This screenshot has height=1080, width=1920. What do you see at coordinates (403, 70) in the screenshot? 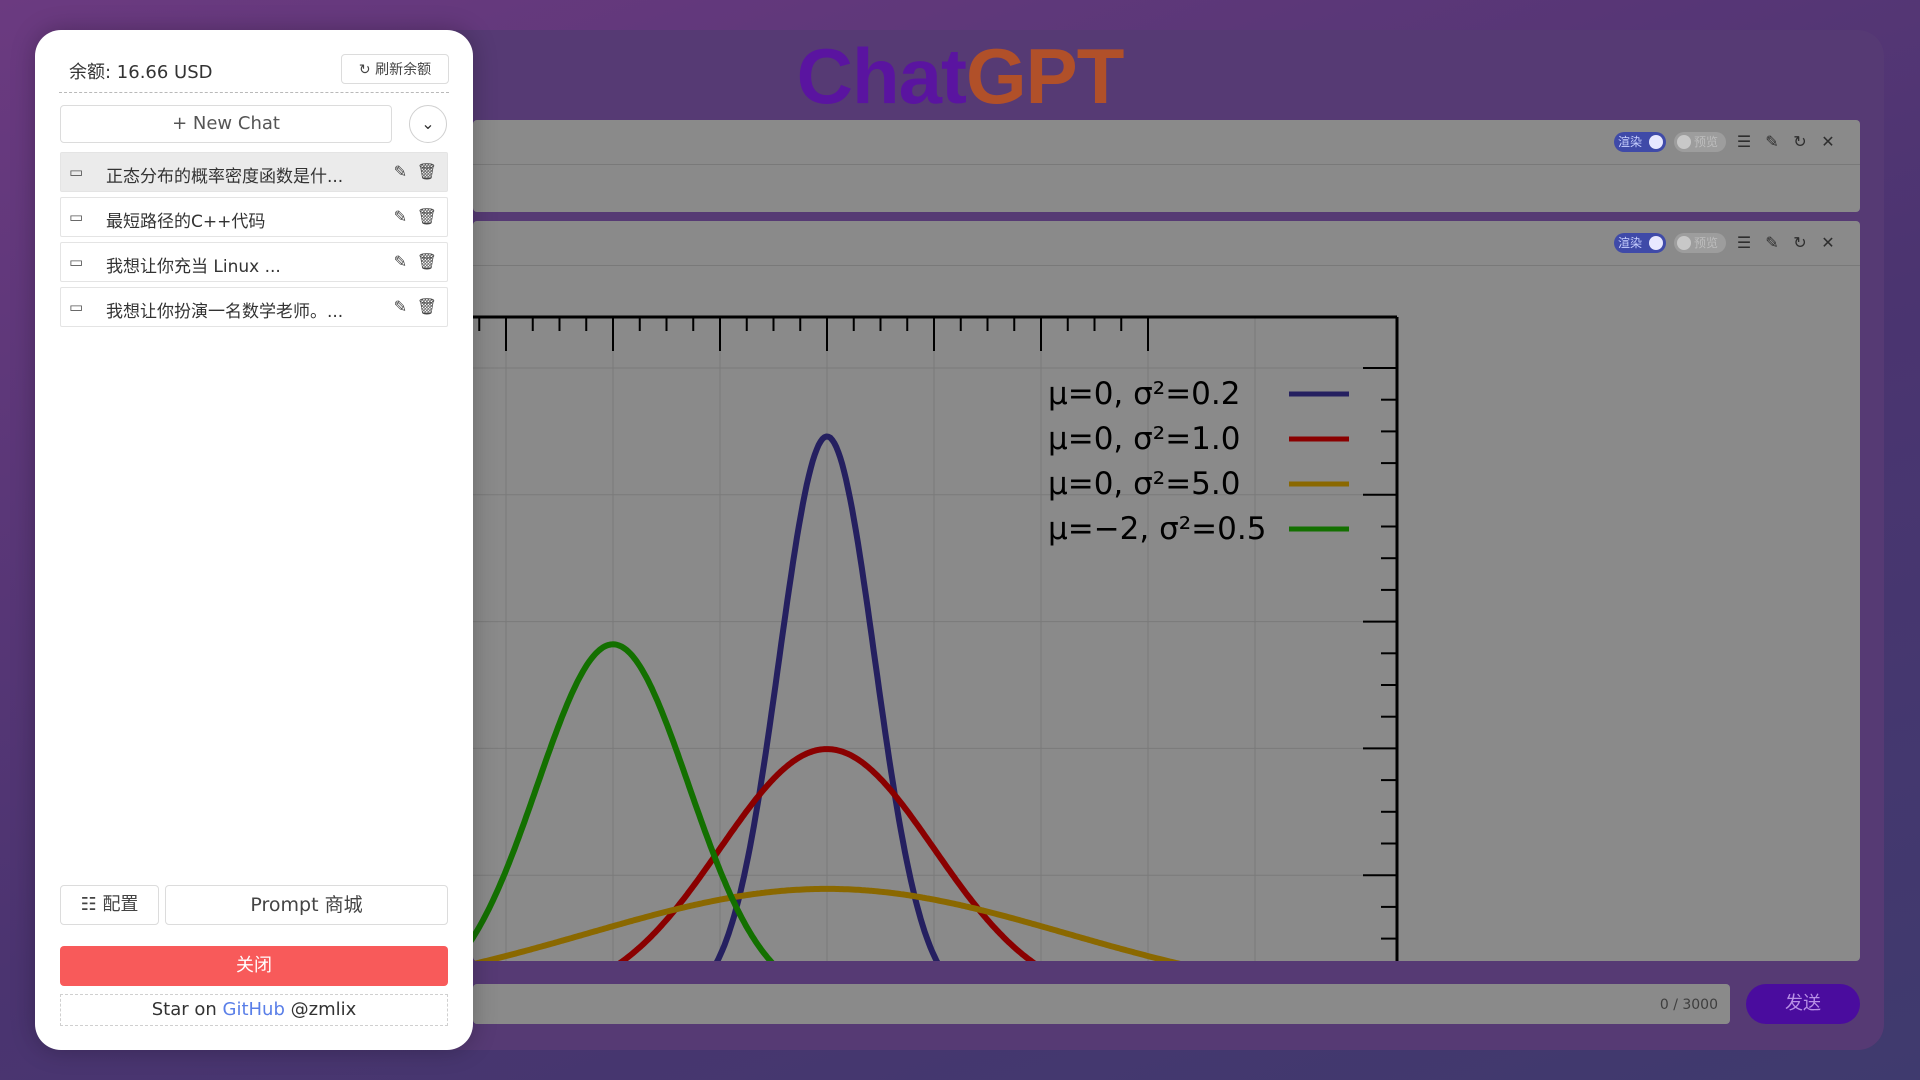
I see `refresh-balance-label: 刷新余额` at bounding box center [403, 70].